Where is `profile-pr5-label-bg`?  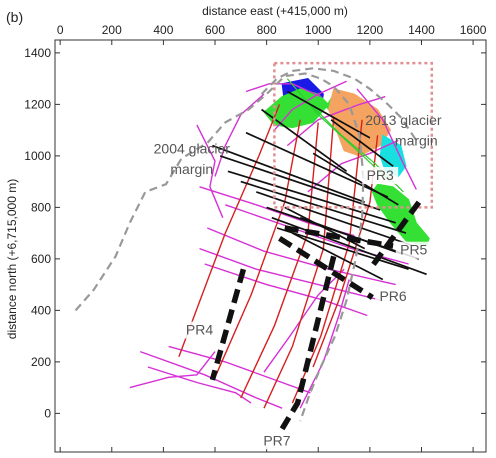
profile-pr5-label-bg is located at coordinates (413, 250).